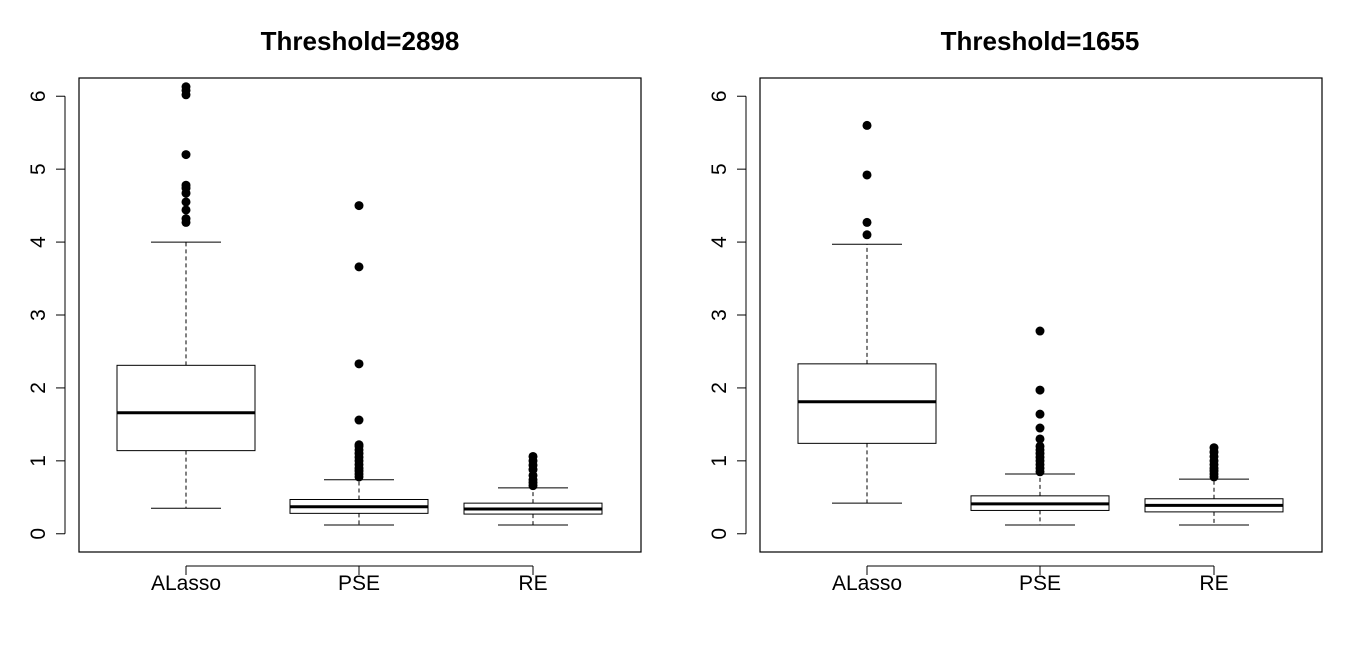 The height and width of the screenshot is (651, 1362). Describe the element at coordinates (360, 41) in the screenshot. I see `chart-title: Threshold=2898` at that location.